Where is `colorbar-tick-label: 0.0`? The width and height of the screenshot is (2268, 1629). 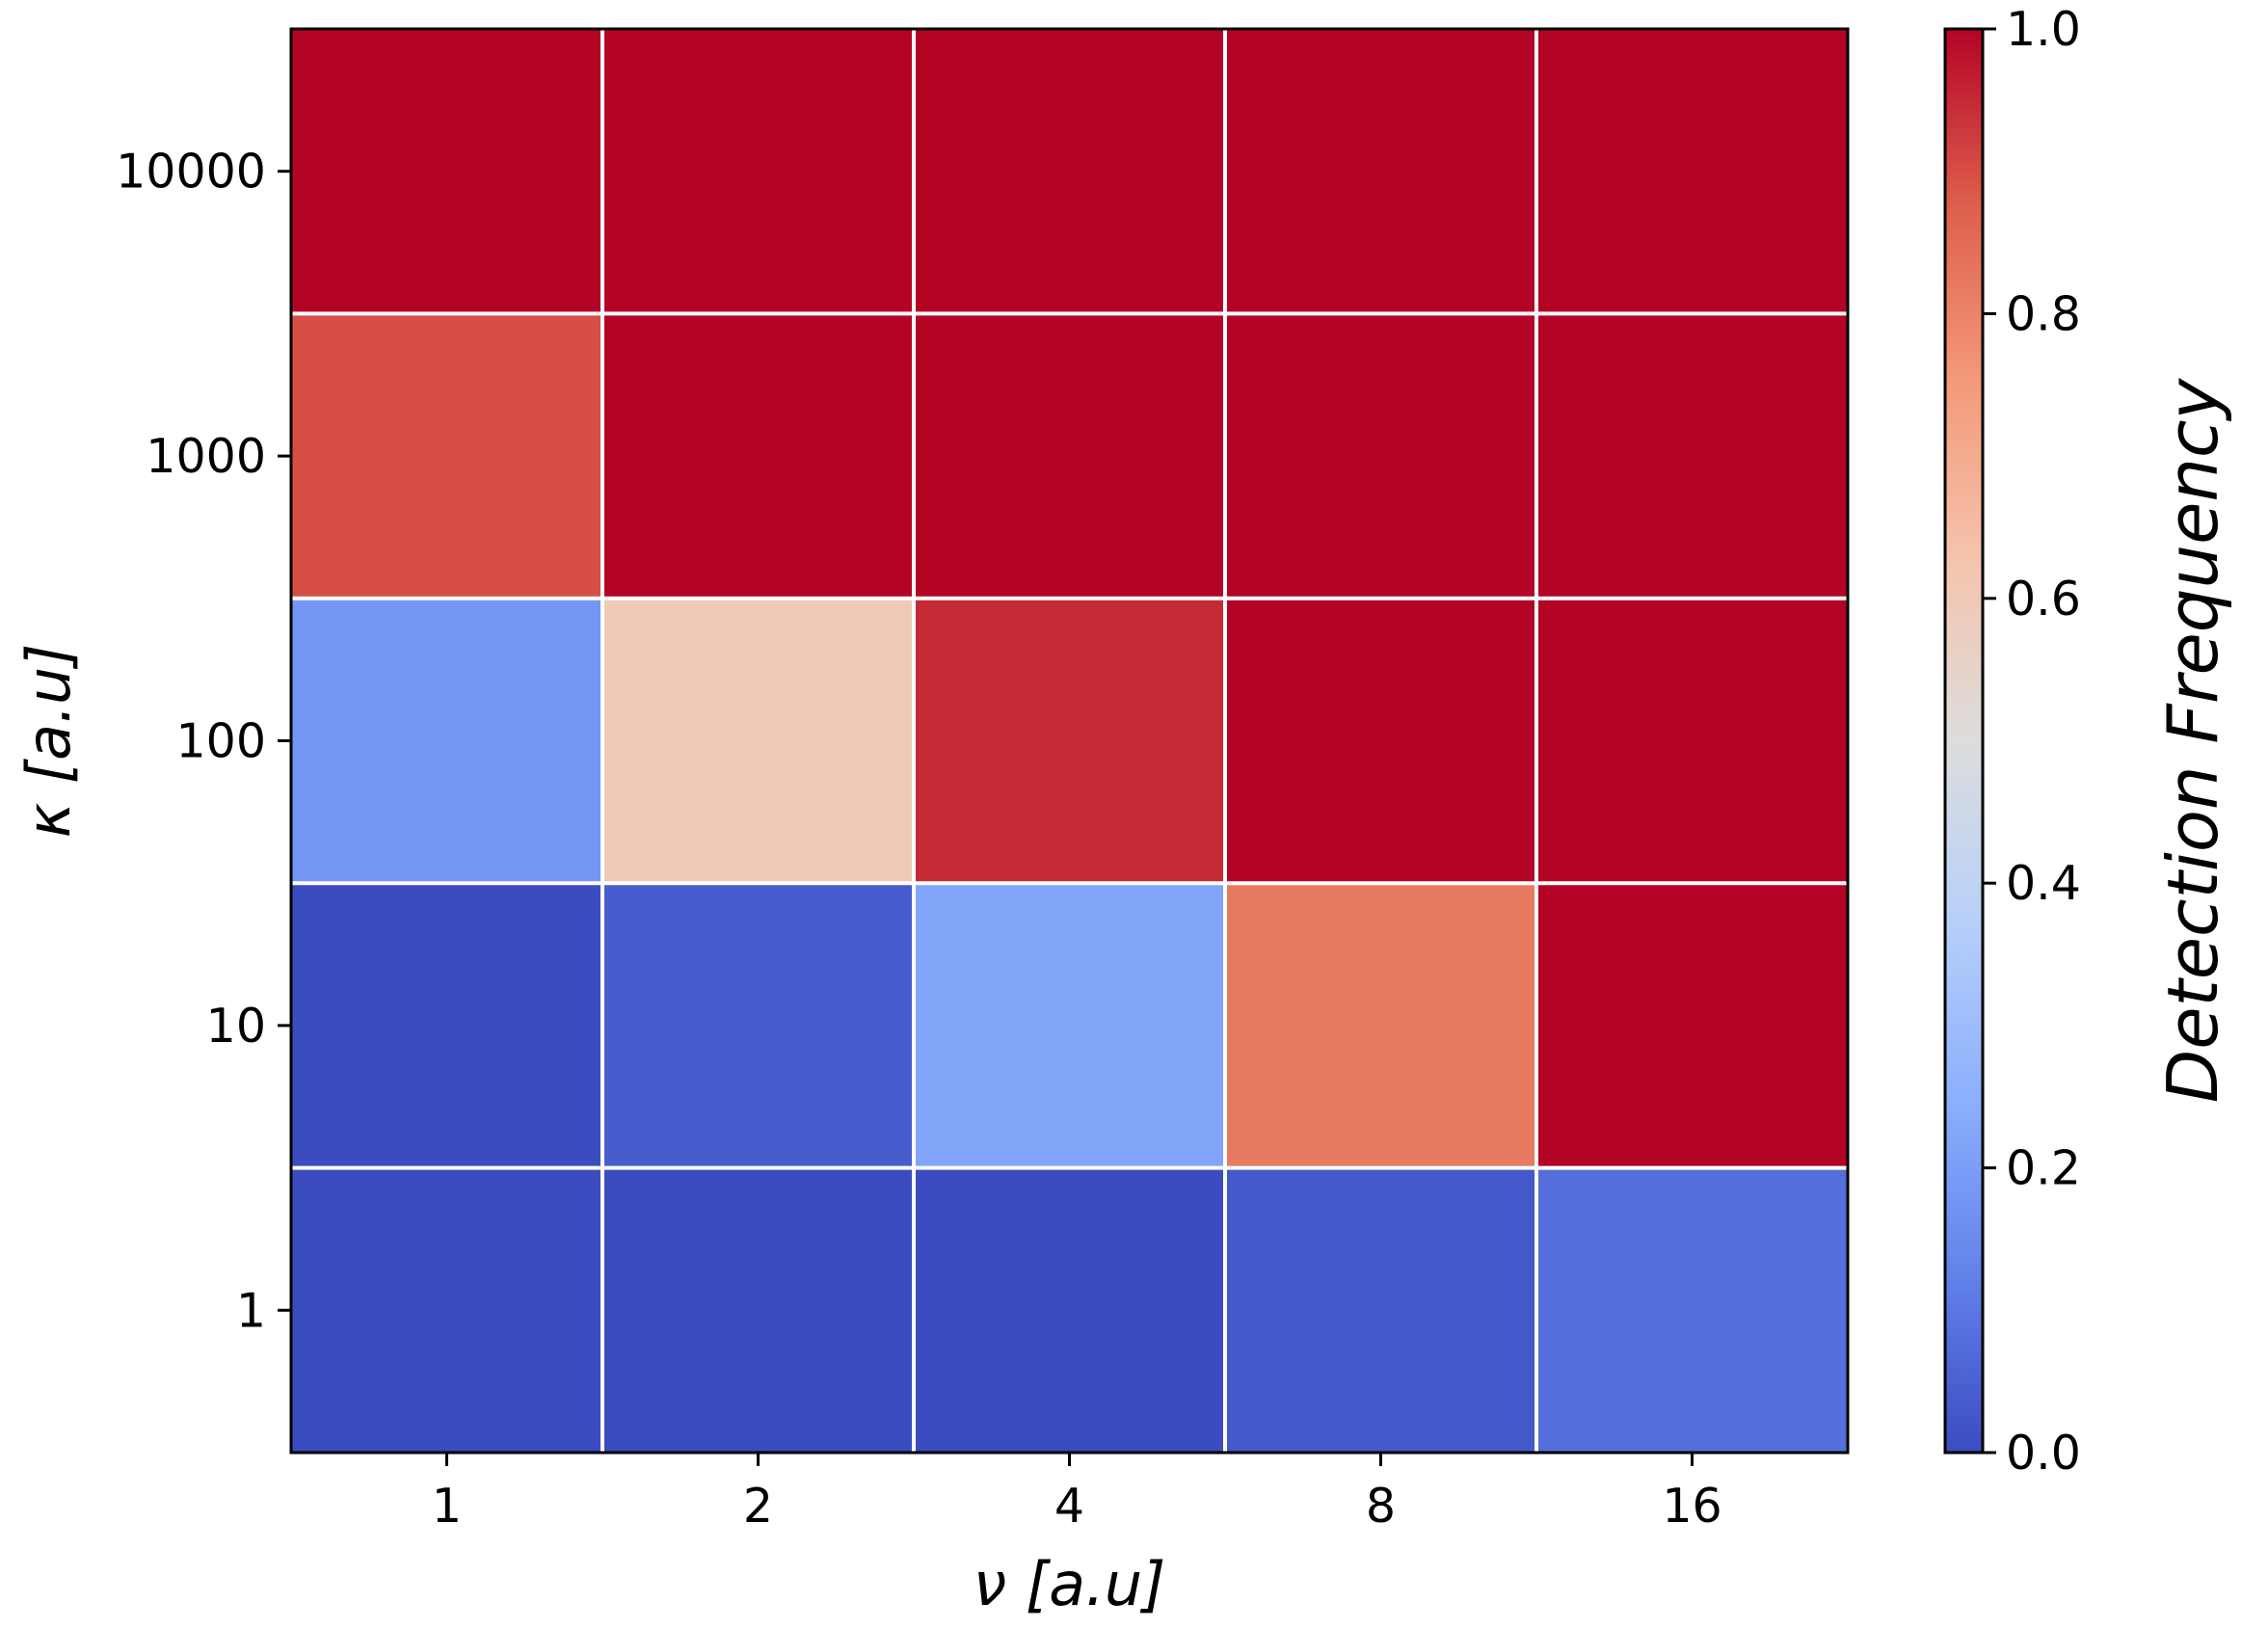 colorbar-tick-label: 0.0 is located at coordinates (2044, 1453).